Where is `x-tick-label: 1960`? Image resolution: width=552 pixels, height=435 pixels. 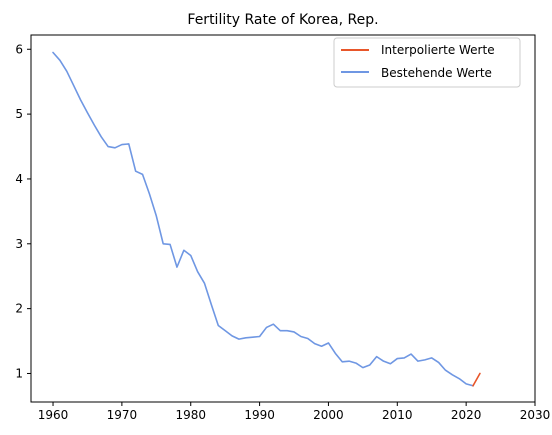
x-tick-label: 1960 is located at coordinates (53, 415).